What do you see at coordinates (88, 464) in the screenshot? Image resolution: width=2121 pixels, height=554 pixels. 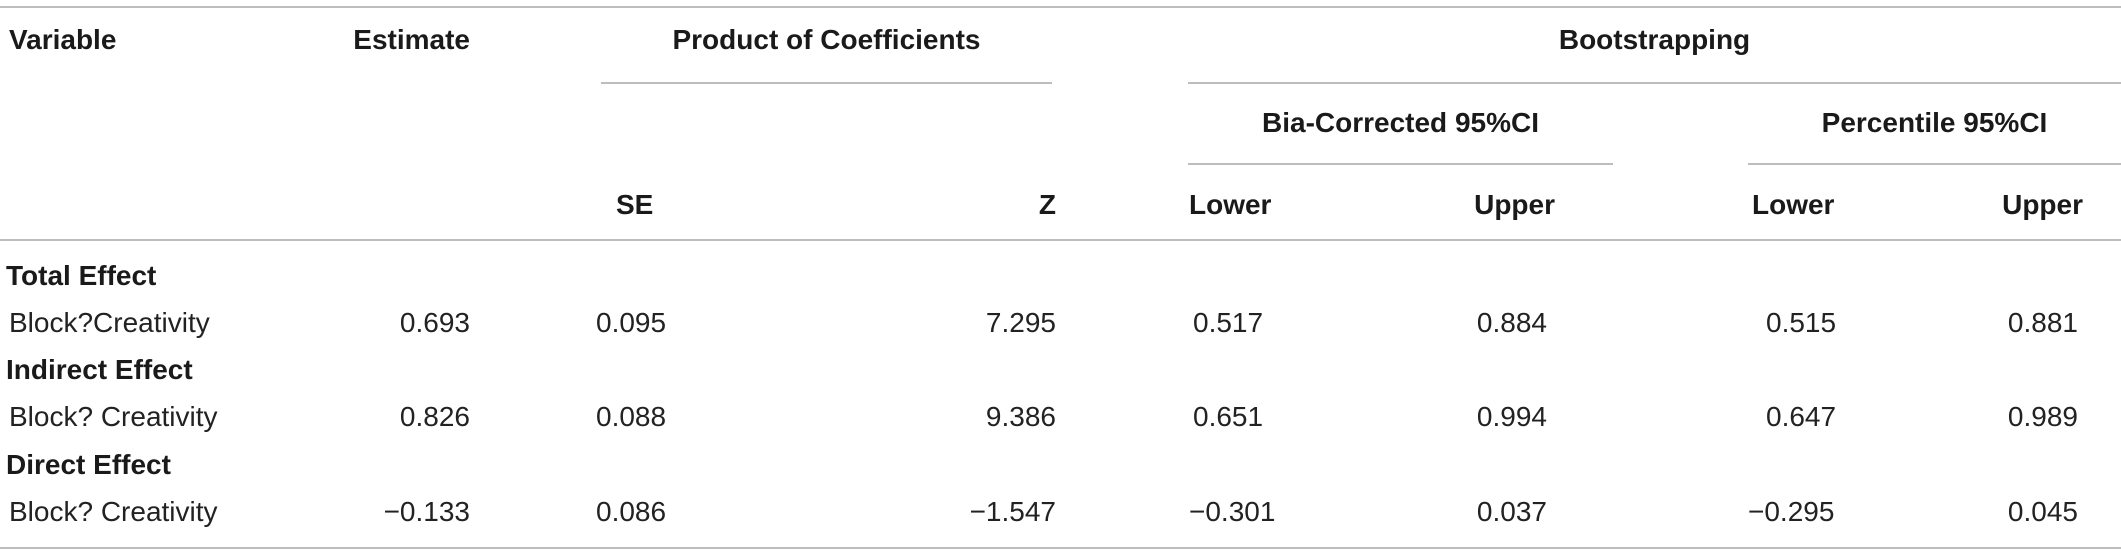 I see `section-title-direct-effect: Direct Effect` at bounding box center [88, 464].